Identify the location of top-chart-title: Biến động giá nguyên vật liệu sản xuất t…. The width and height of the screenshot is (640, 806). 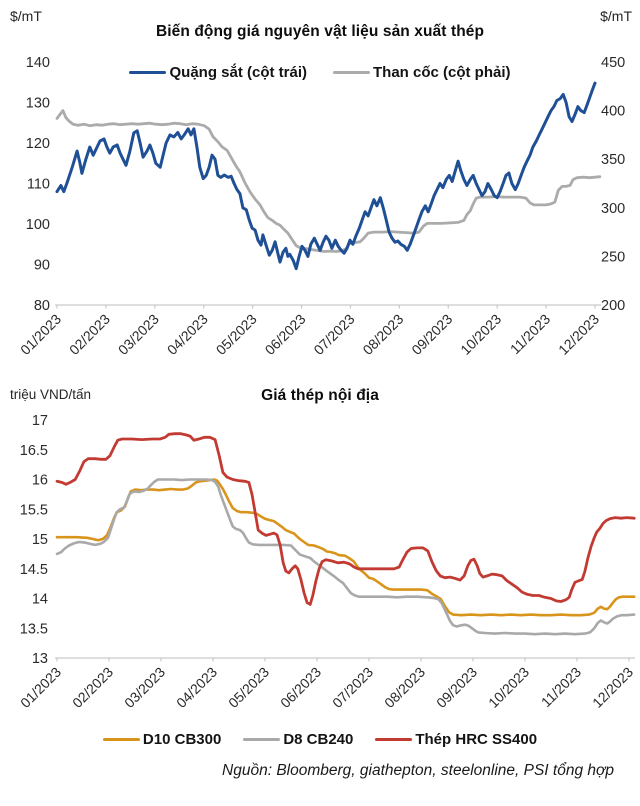
(320, 31).